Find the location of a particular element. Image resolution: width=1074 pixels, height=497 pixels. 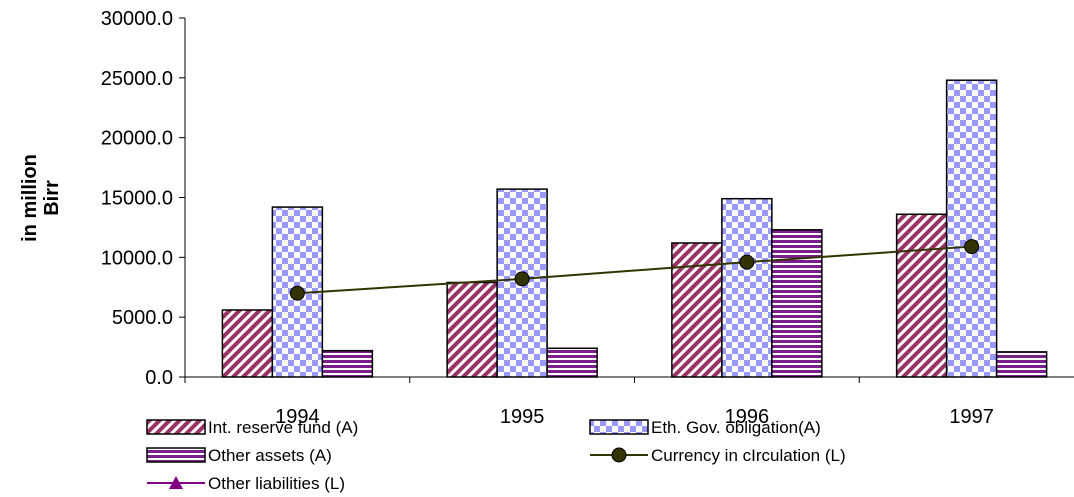

lines is located at coordinates (634, 270).